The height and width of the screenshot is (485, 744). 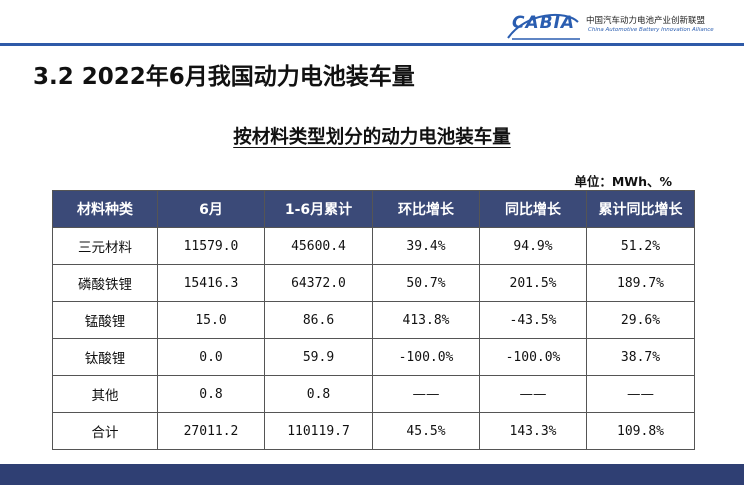 What do you see at coordinates (211, 209) in the screenshot?
I see `header-cell: 6月` at bounding box center [211, 209].